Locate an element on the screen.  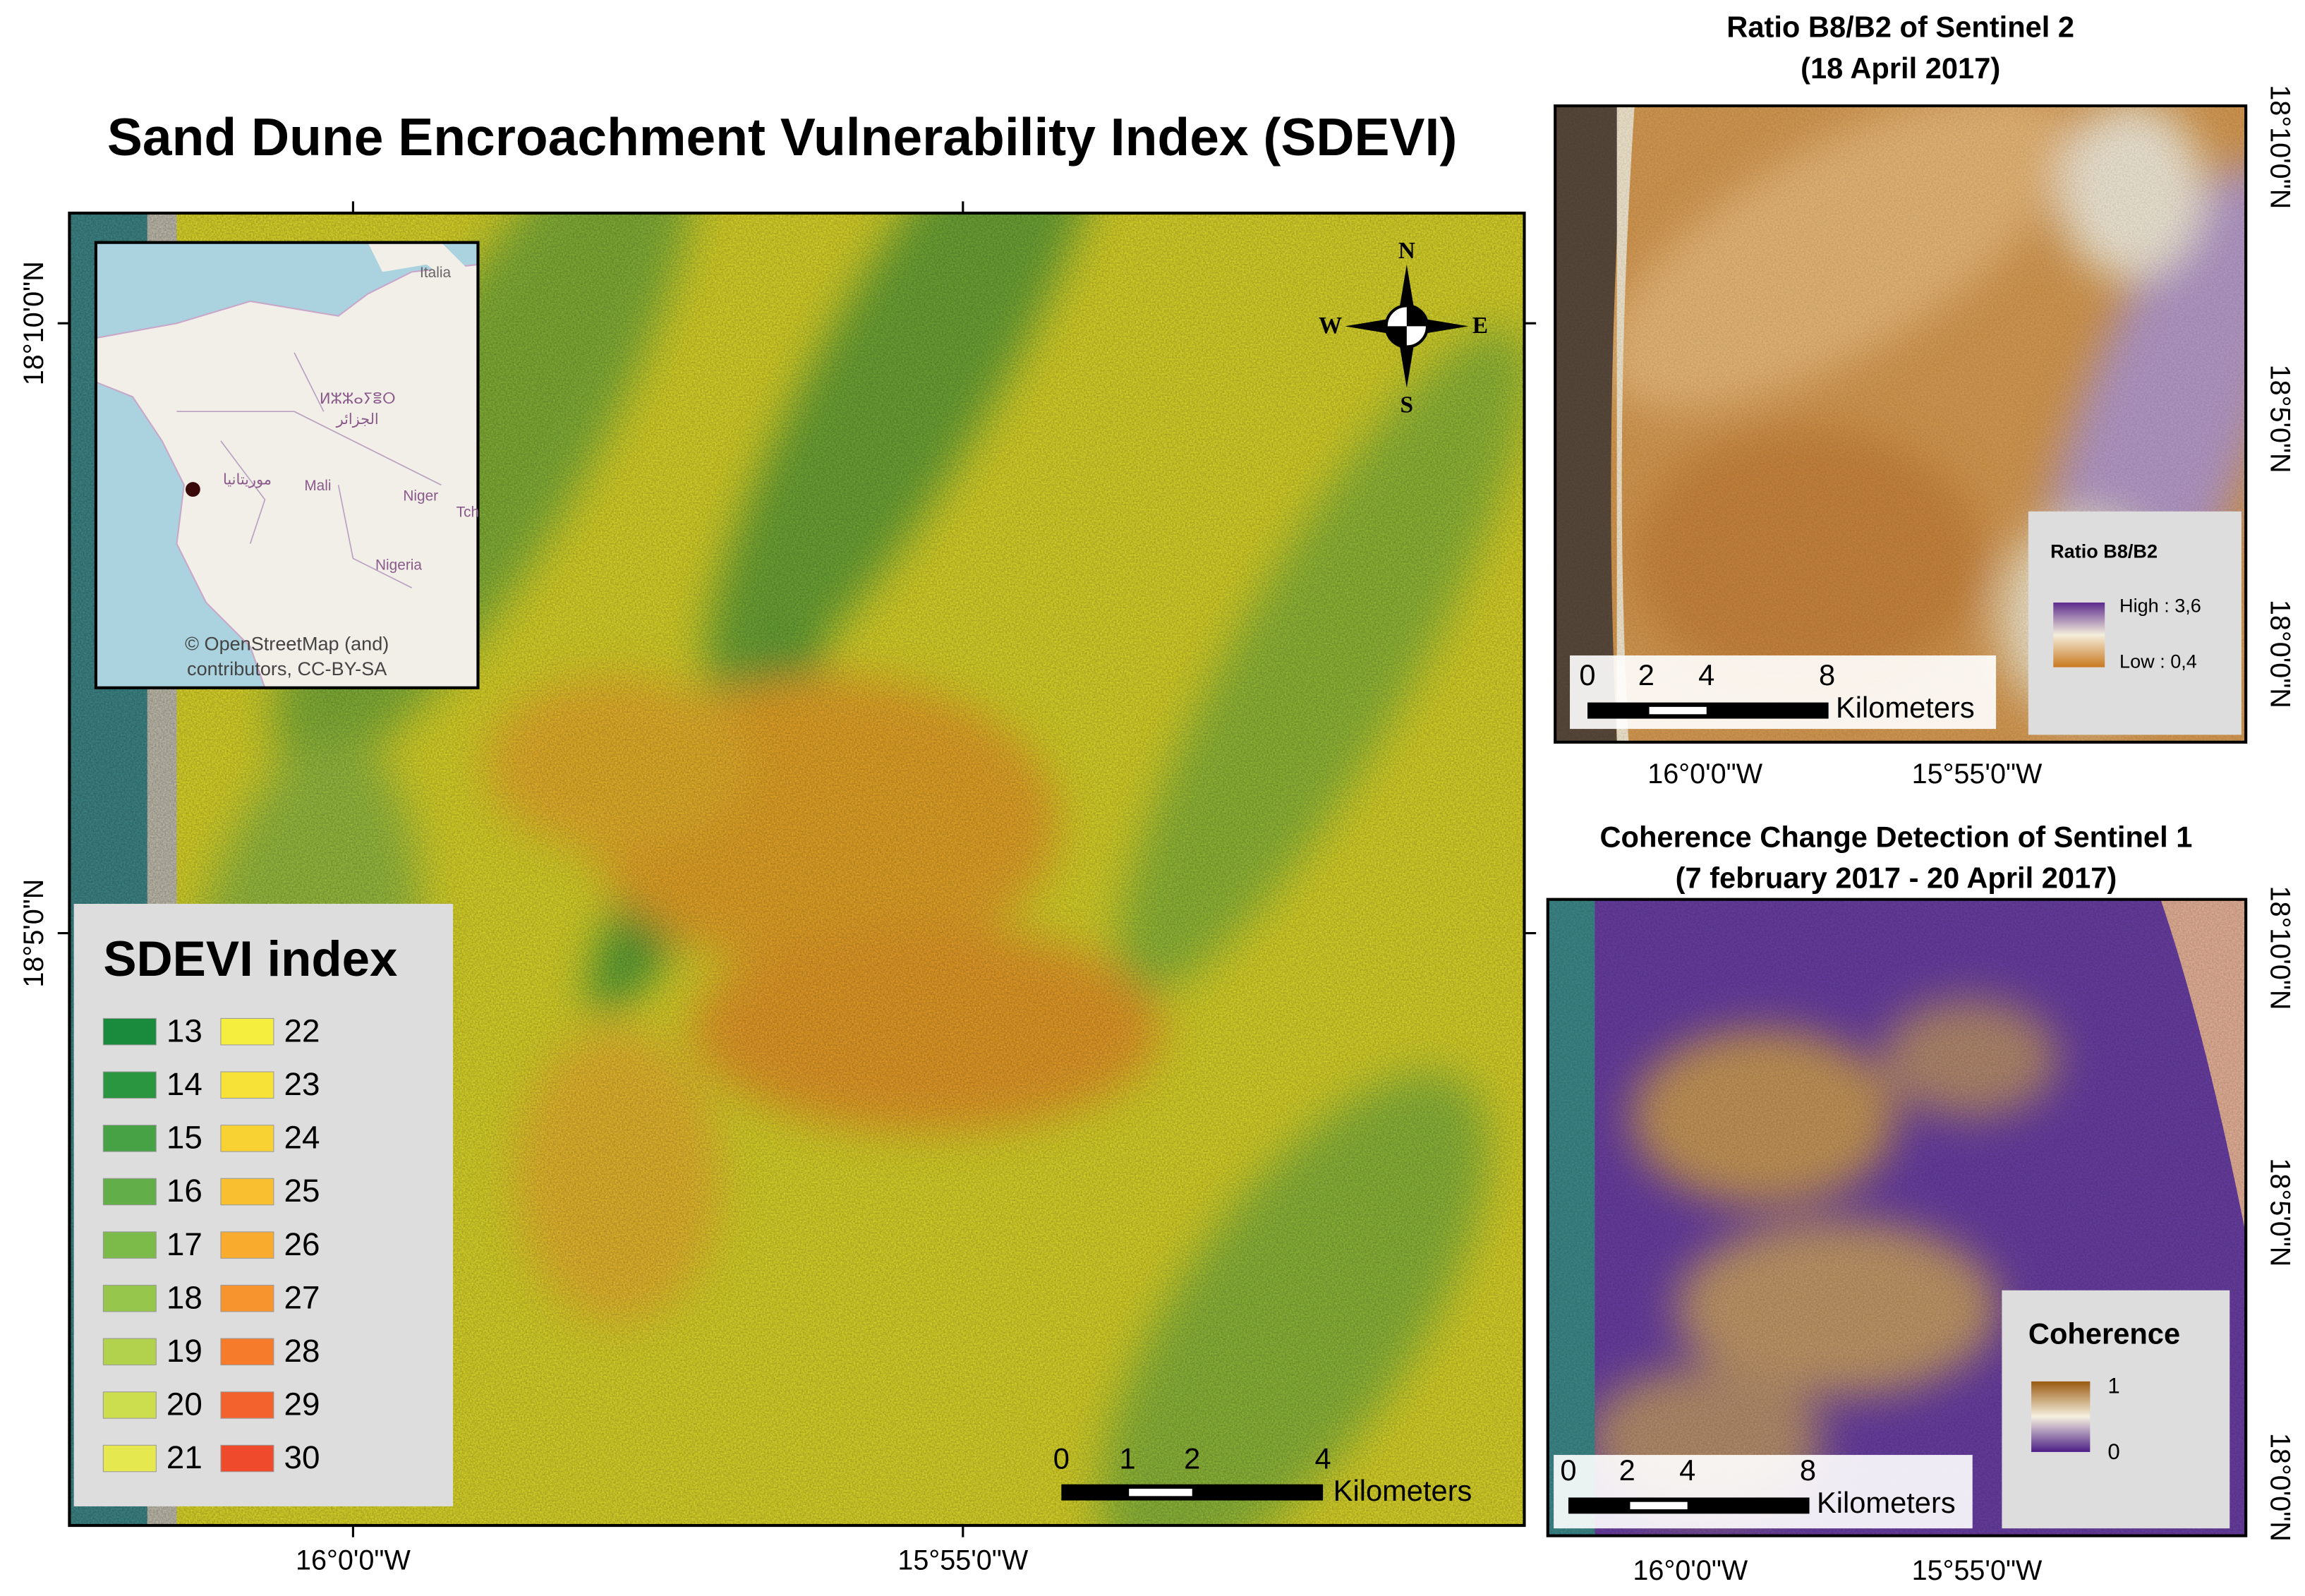
north-arrow is located at coordinates (1407, 326).